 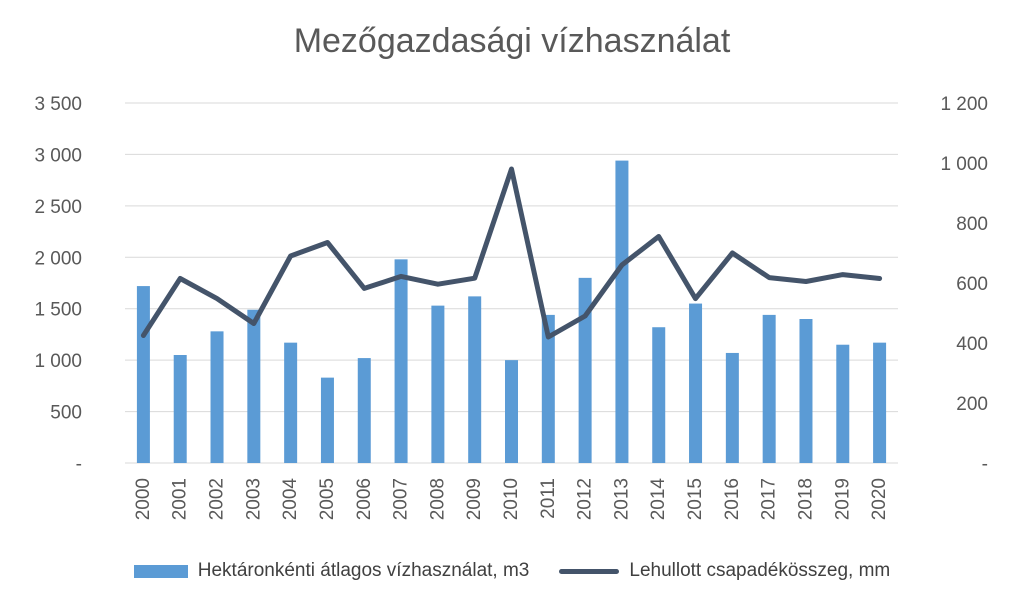 I want to click on bar-2009, so click(x=475, y=379).